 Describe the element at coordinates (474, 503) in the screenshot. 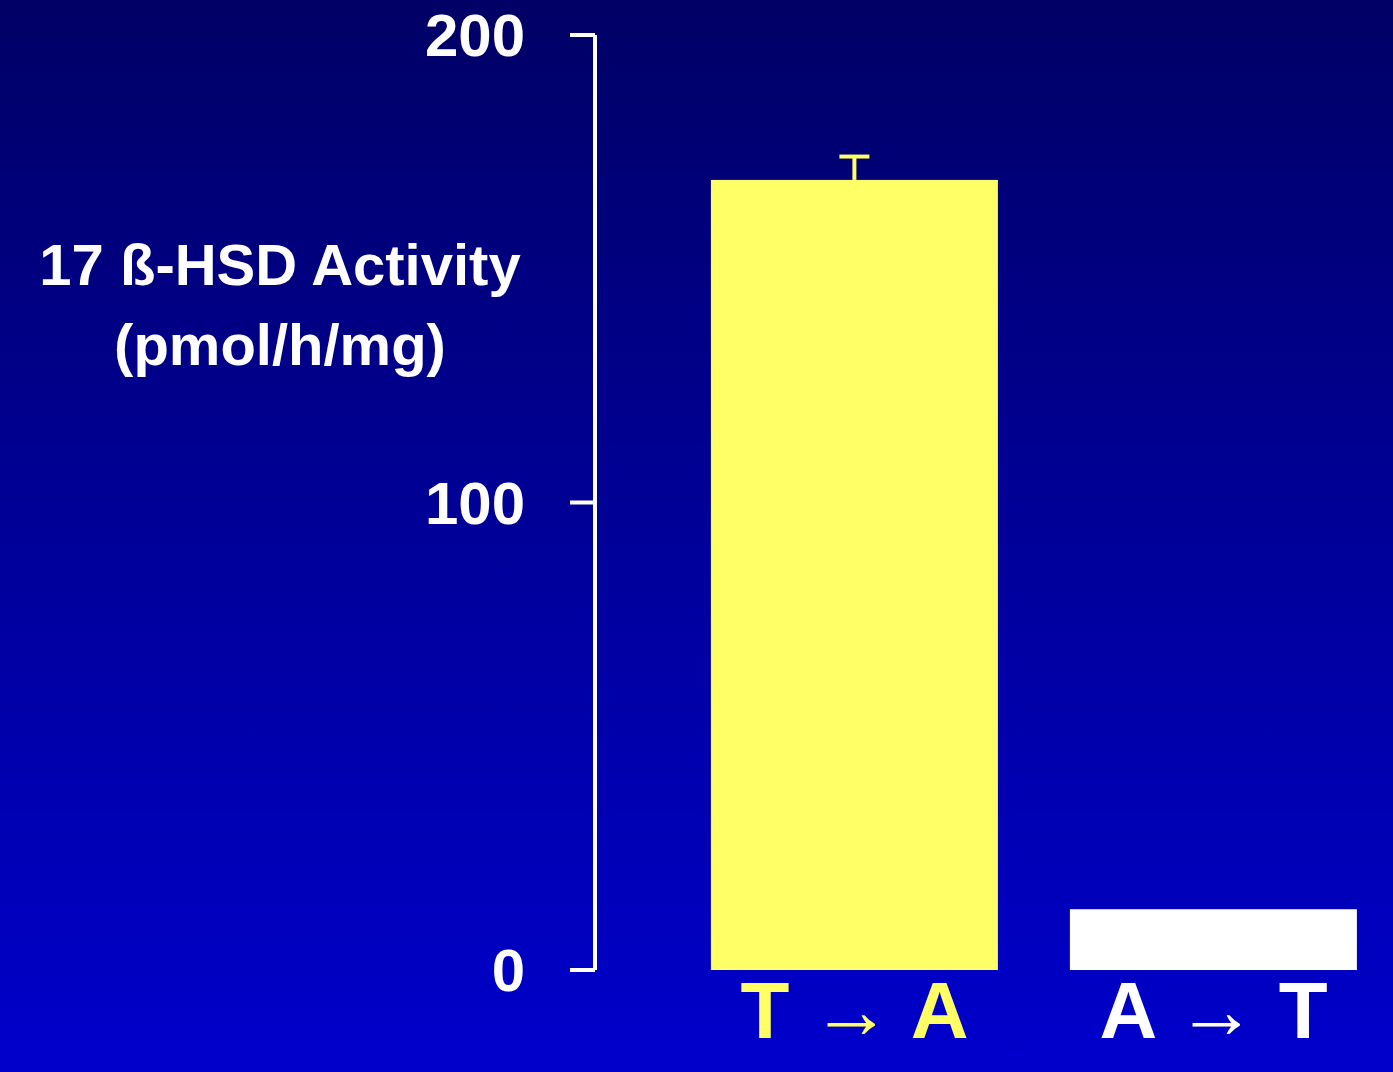

I see `y-tick-label: 100` at that location.